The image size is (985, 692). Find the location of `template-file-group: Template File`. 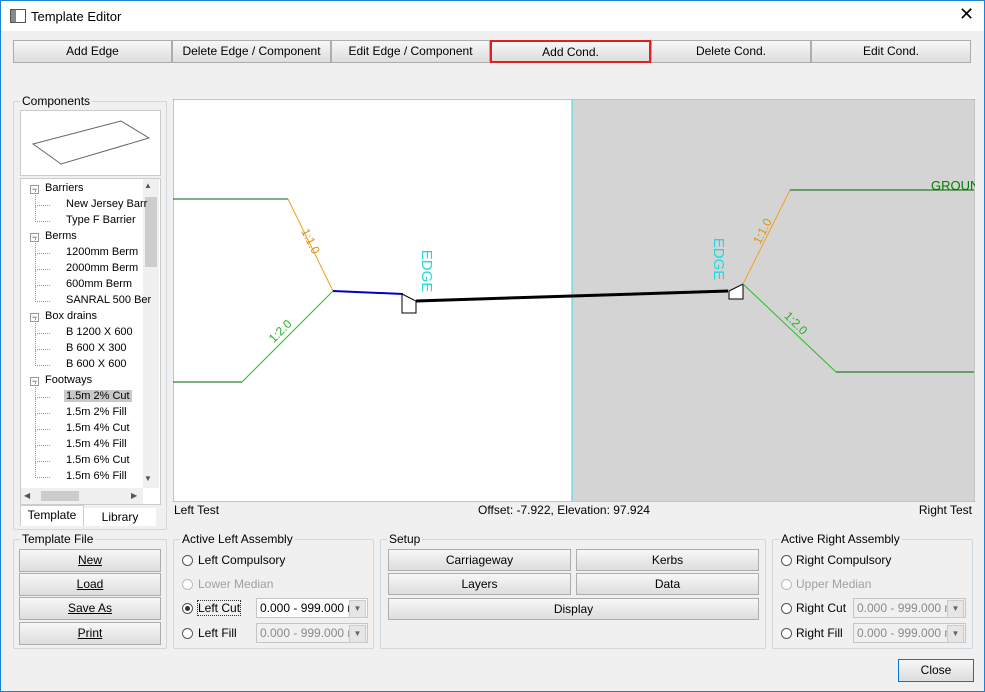

template-file-group: Template File is located at coordinates (90, 590).